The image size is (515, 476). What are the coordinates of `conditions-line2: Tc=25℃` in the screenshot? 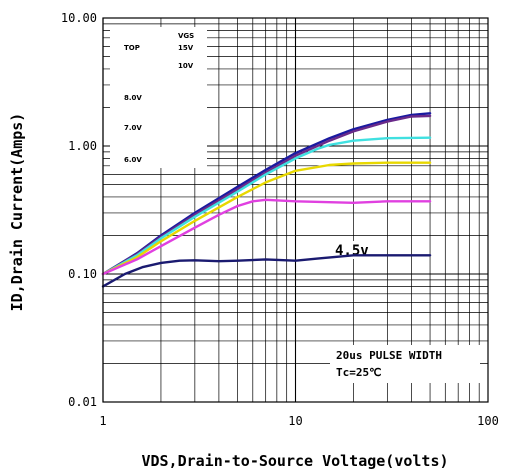 It's located at (358, 372).